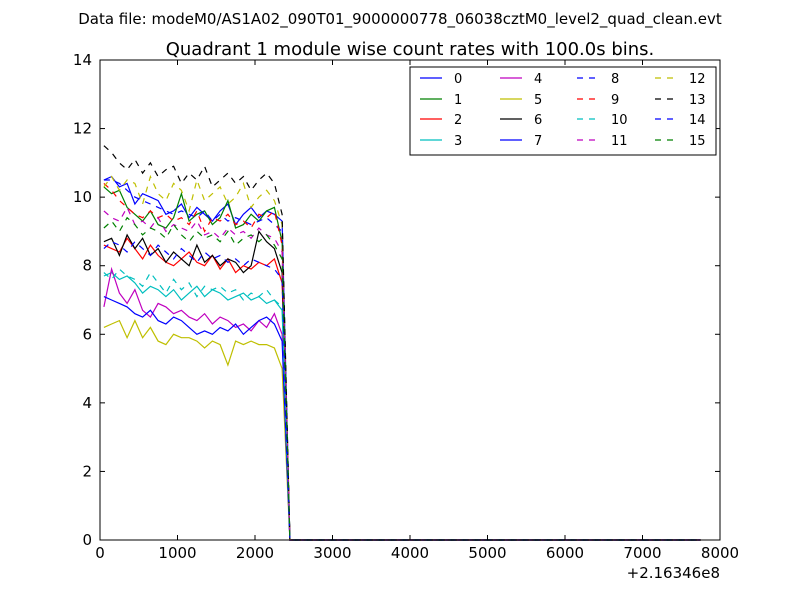 This screenshot has width=800, height=600. What do you see at coordinates (615, 79) in the screenshot?
I see `legend-label-8: 8` at bounding box center [615, 79].